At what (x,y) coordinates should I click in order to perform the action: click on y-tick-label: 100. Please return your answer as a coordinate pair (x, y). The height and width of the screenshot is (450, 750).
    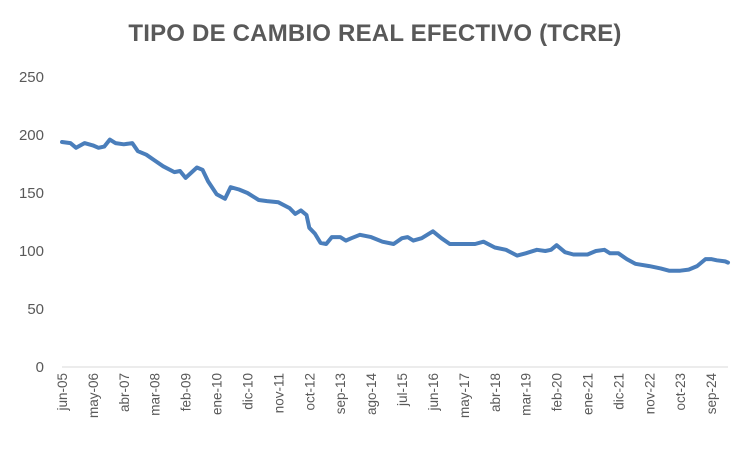
    Looking at the image, I should click on (31, 251).